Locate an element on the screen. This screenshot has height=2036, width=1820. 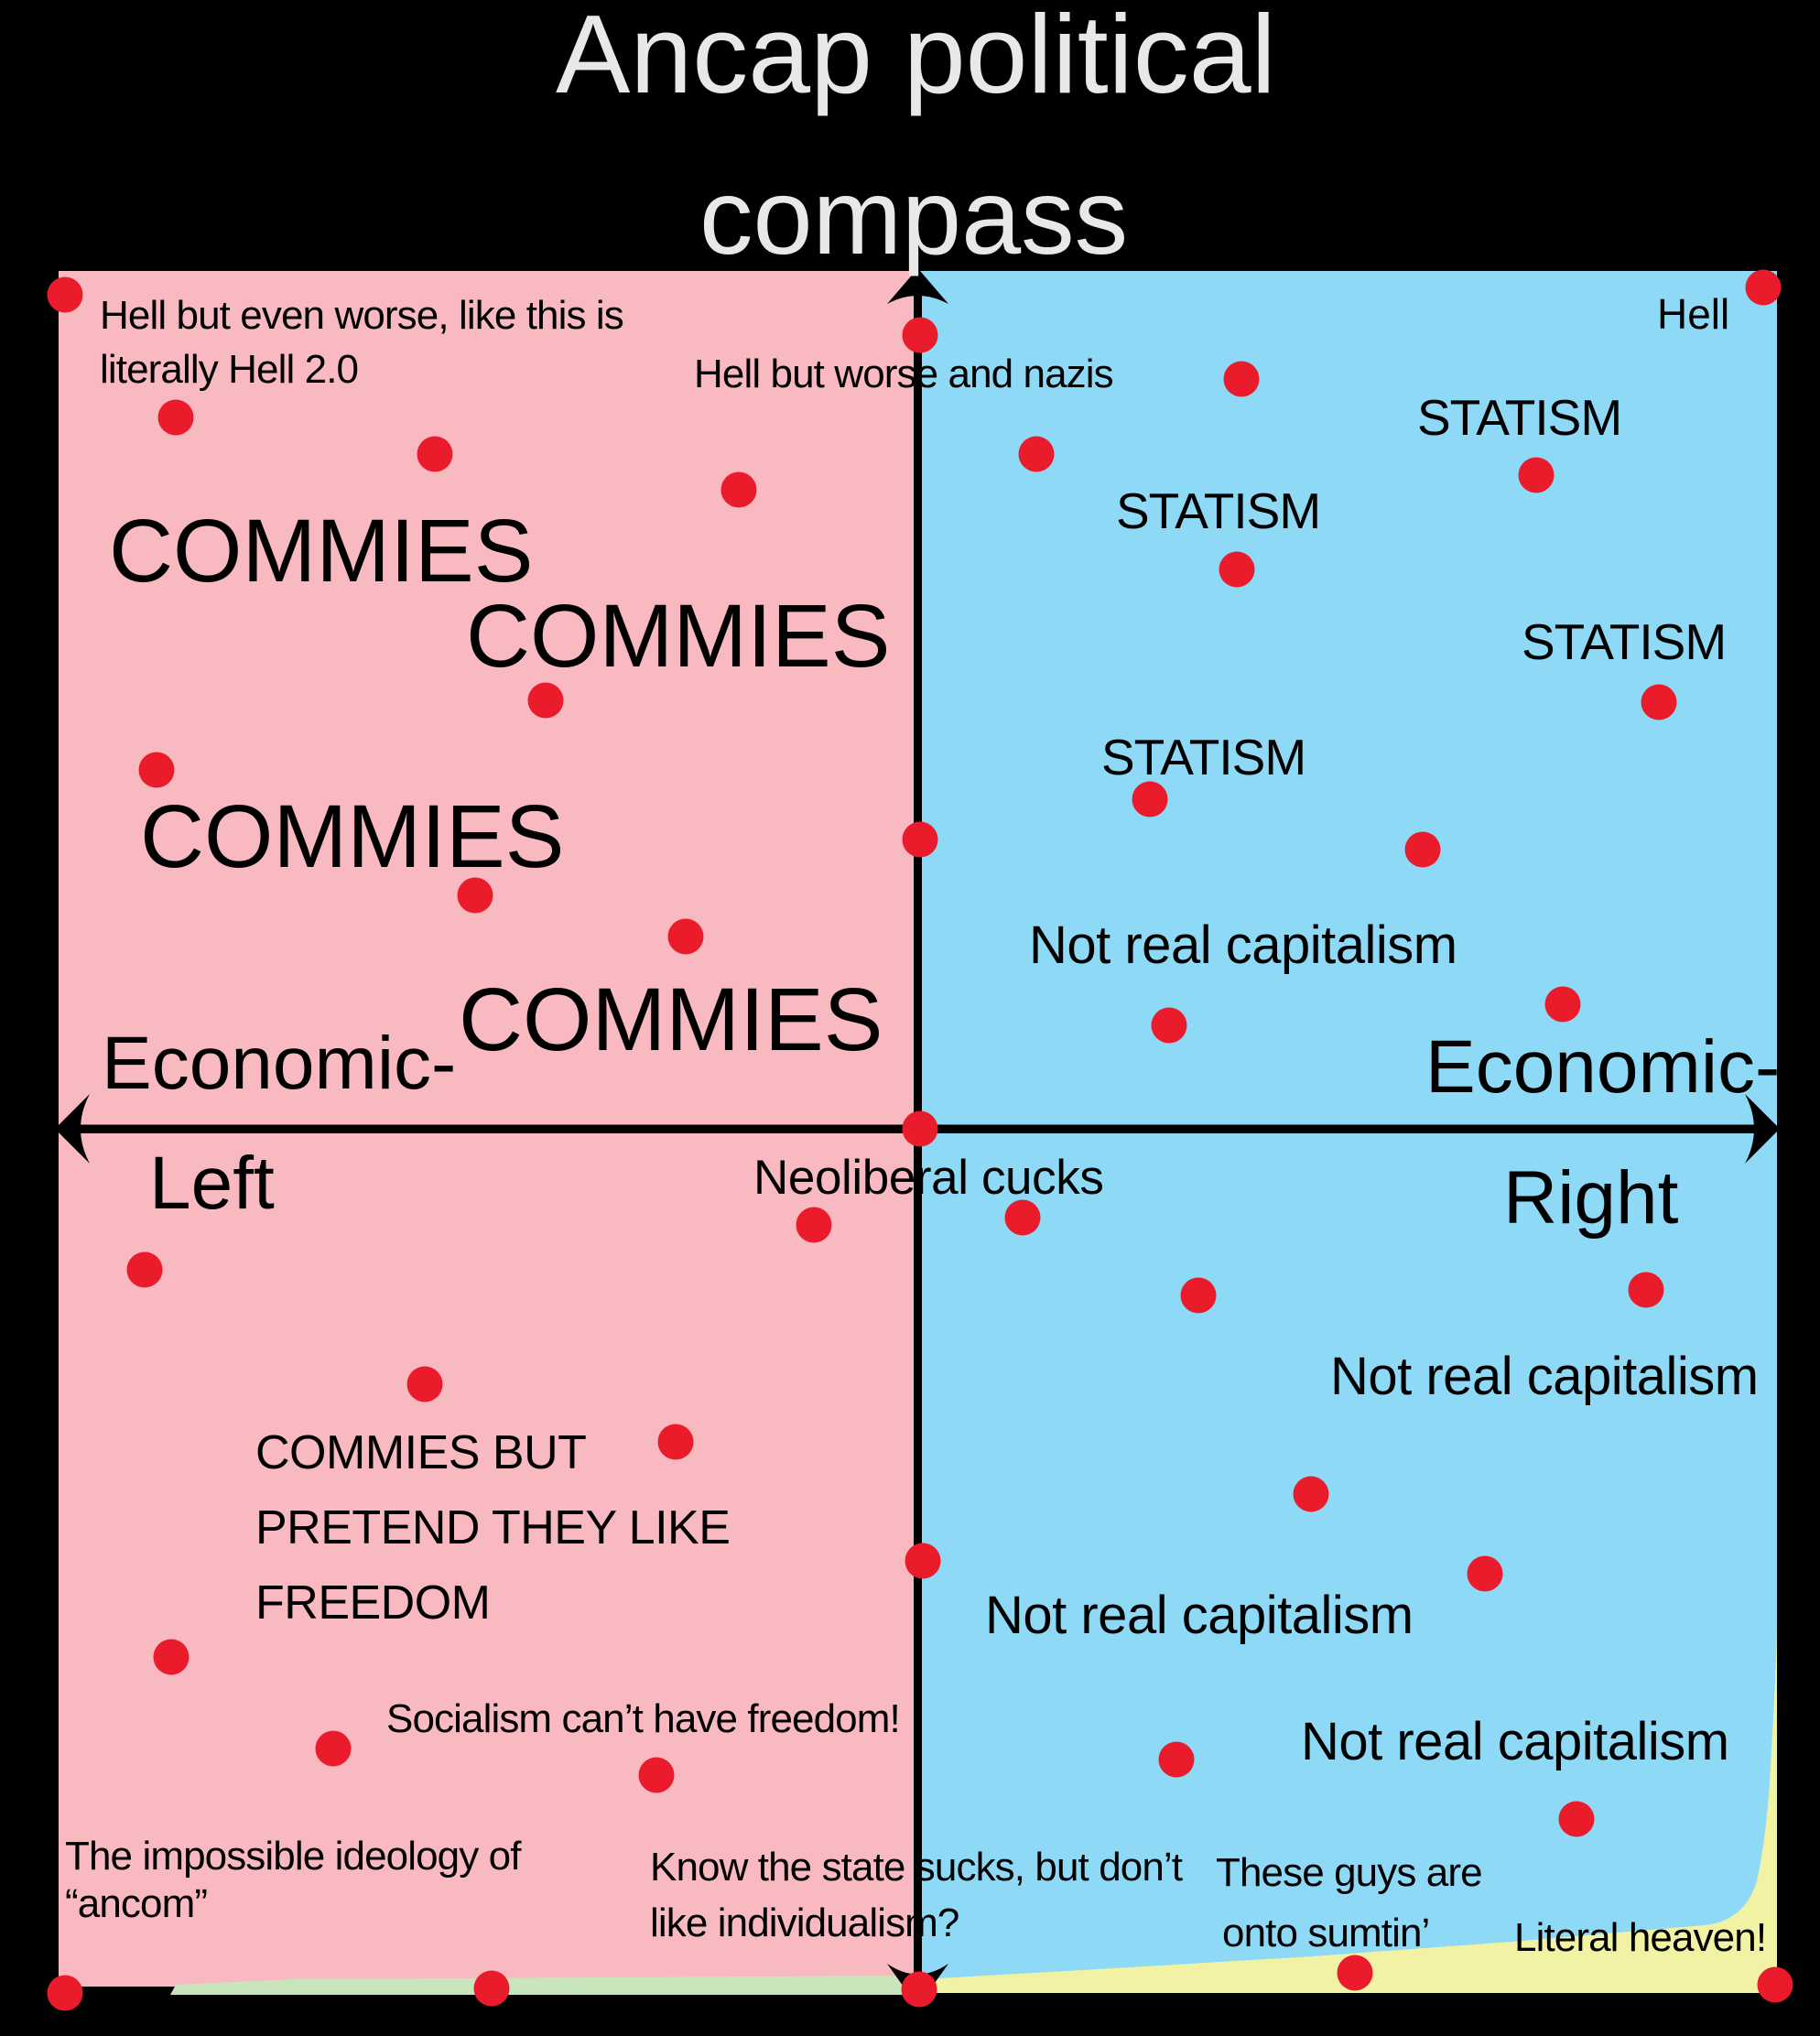
svg-text: like individualism? is located at coordinates (804, 1923).